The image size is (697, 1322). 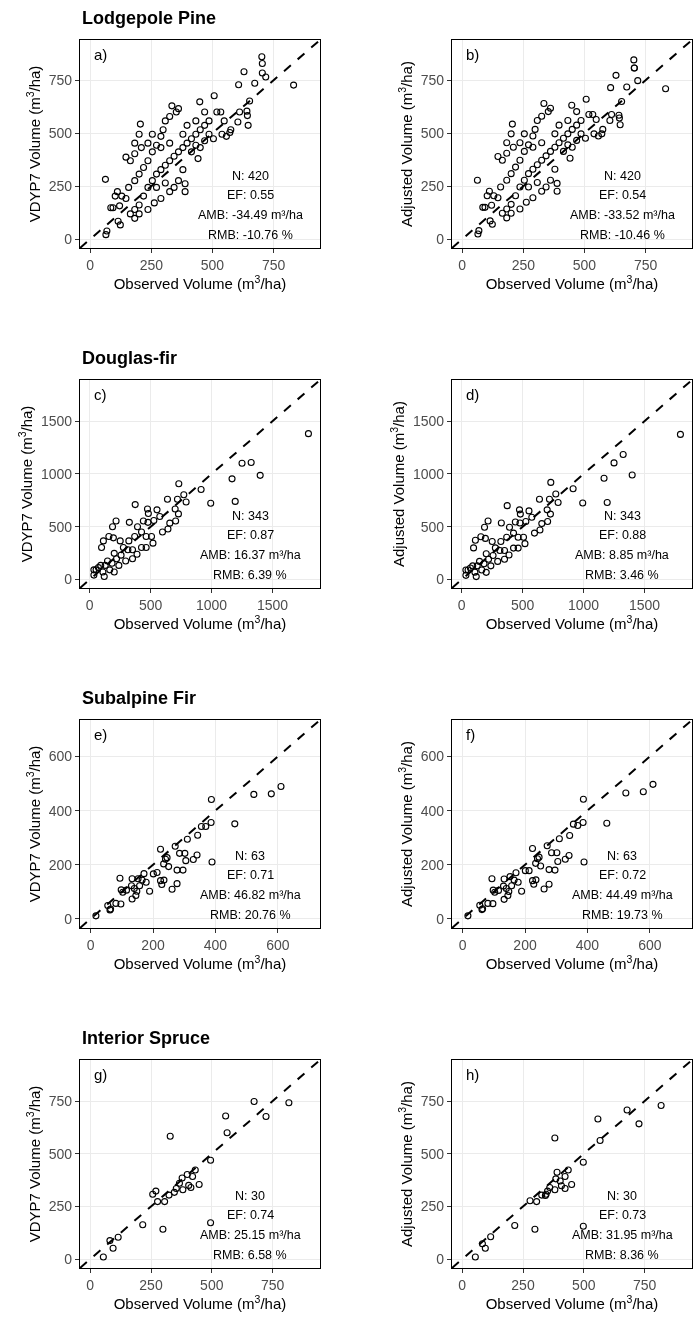 I want to click on annotation: g), so click(x=101, y=1074).